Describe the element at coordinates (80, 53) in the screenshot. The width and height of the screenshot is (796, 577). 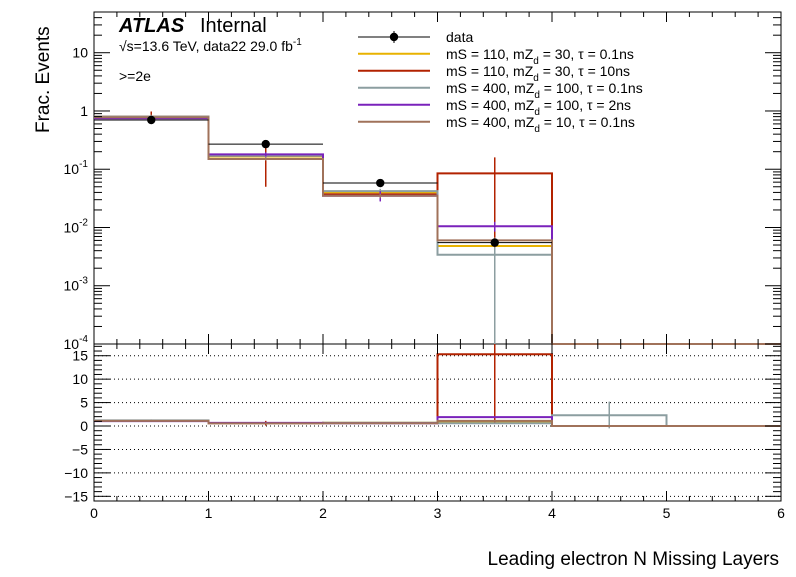
I see `top-y-tick-label: 10` at that location.